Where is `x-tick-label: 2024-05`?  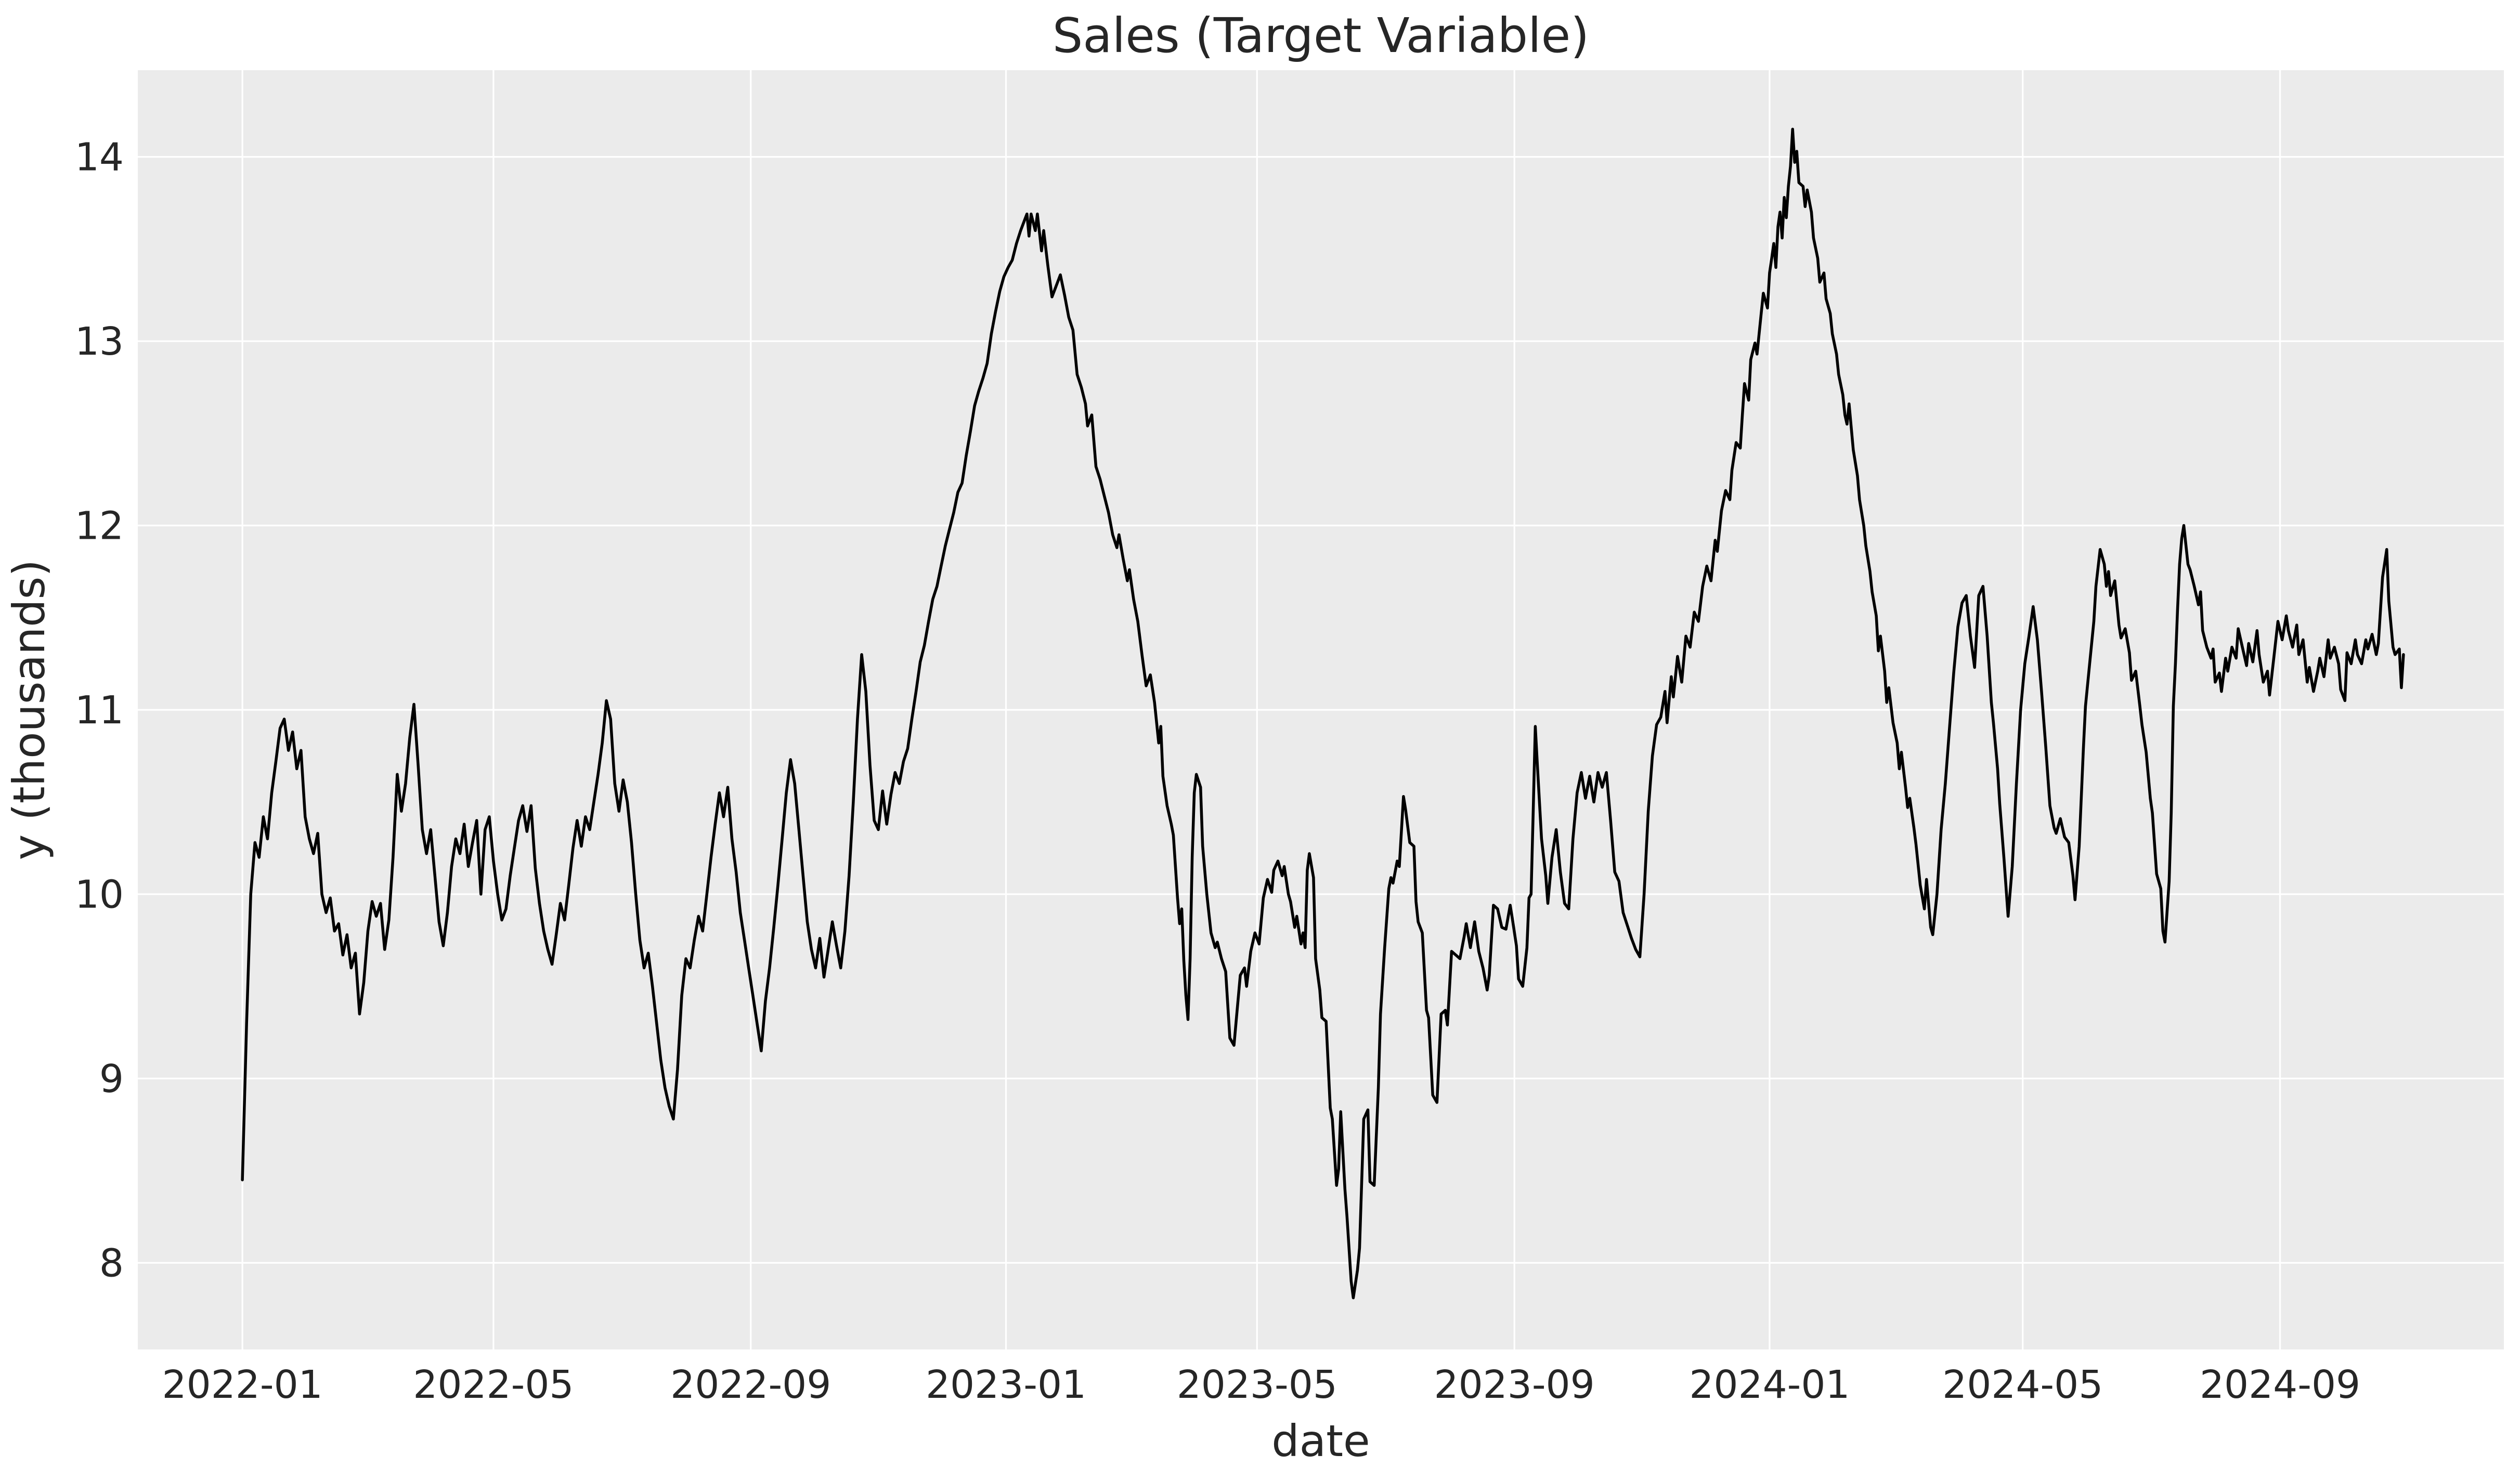
x-tick-label: 2024-05 is located at coordinates (2022, 1384).